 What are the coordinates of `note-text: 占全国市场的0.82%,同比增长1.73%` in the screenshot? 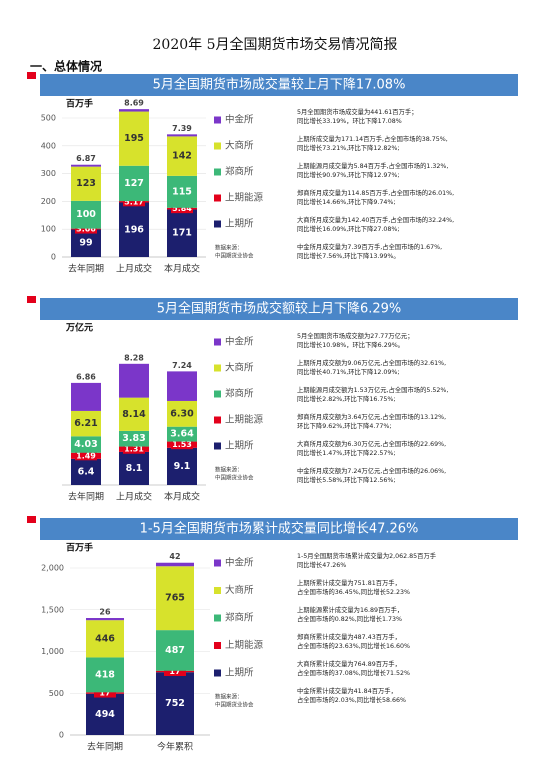 It's located at (349, 618).